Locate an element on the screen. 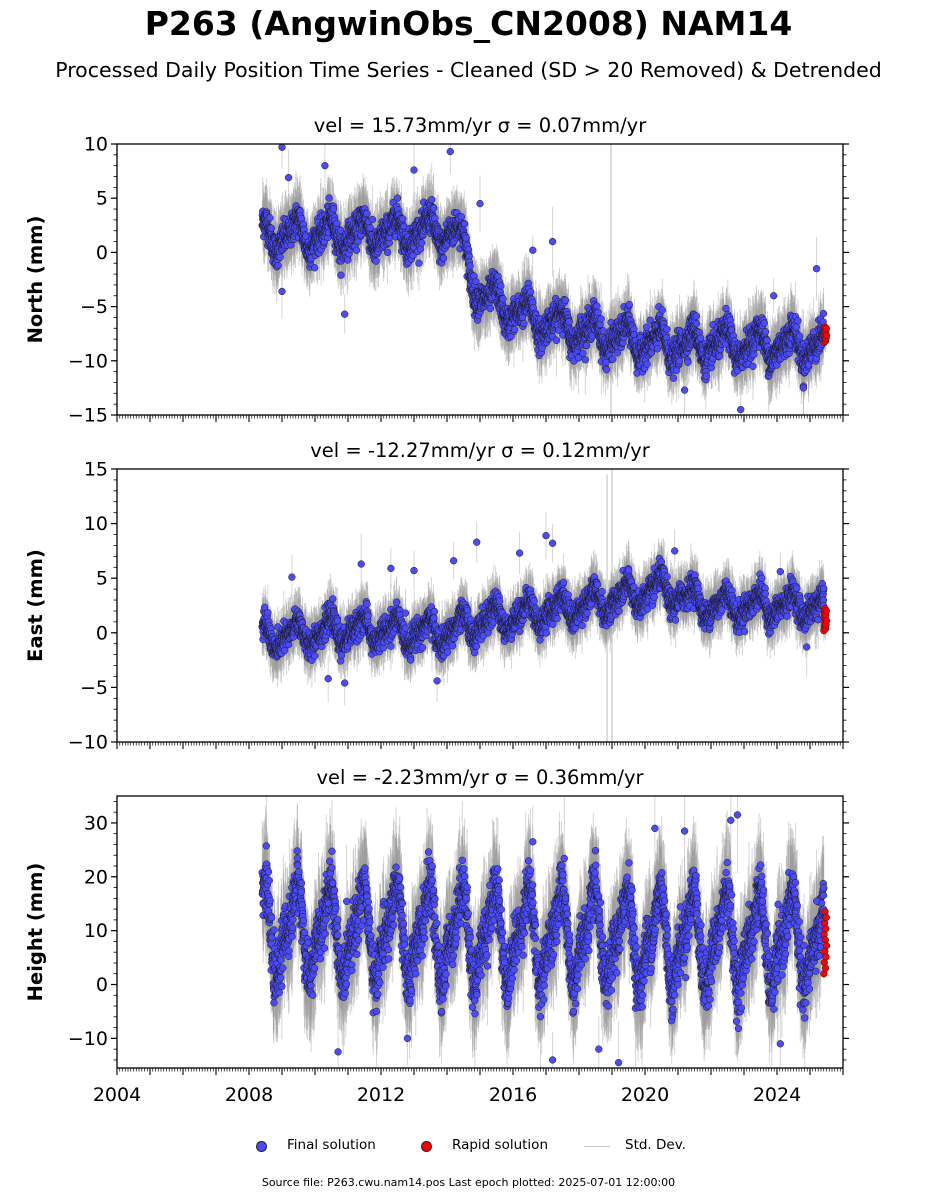 The width and height of the screenshot is (937, 1200). plot-area is located at coordinates (544, 279).